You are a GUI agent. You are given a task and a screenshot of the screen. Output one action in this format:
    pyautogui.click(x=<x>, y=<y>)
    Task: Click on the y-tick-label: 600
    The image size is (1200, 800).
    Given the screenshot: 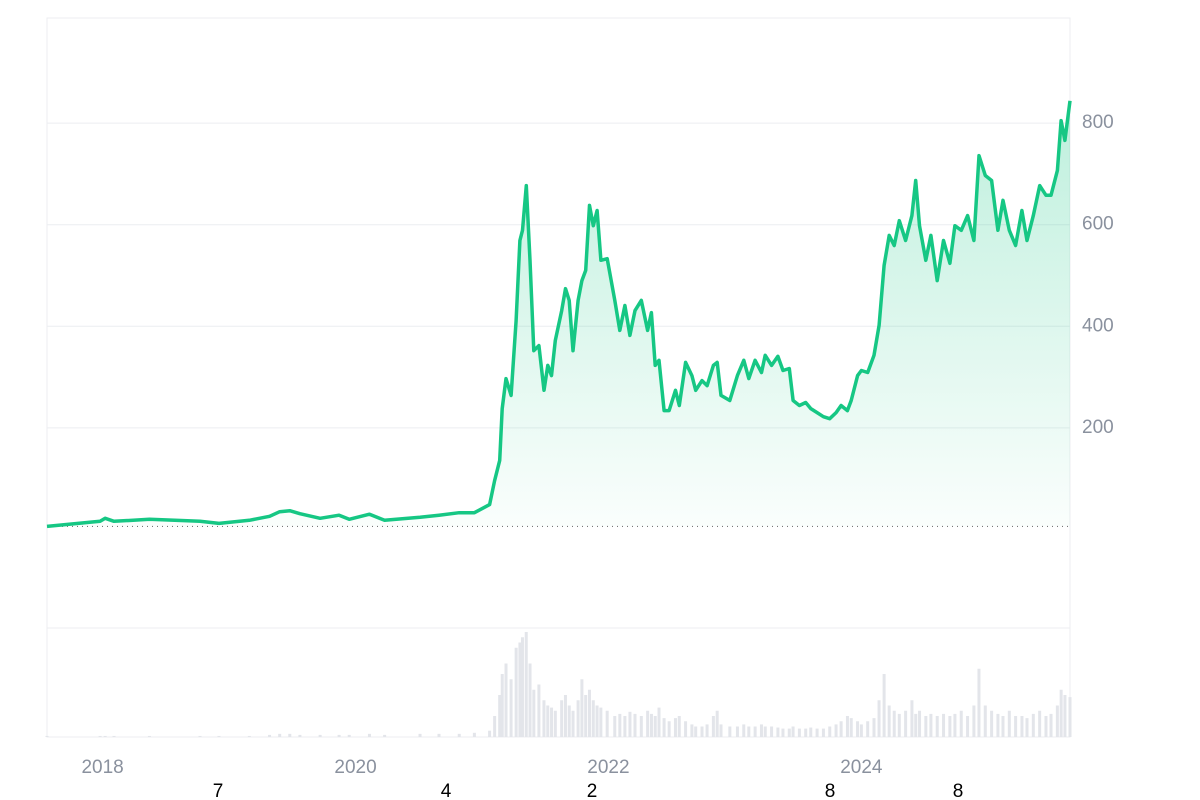 What is the action you would take?
    pyautogui.click(x=1098, y=224)
    